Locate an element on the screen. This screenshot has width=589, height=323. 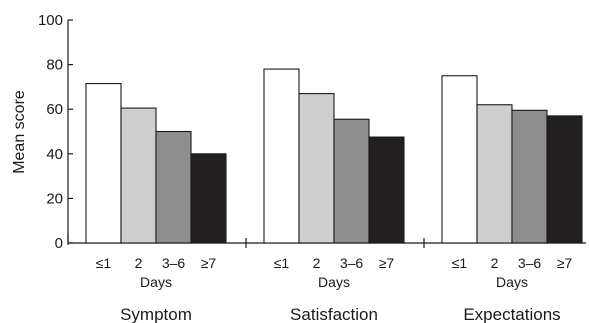
y-axis-label: Mean score is located at coordinates (19, 132).